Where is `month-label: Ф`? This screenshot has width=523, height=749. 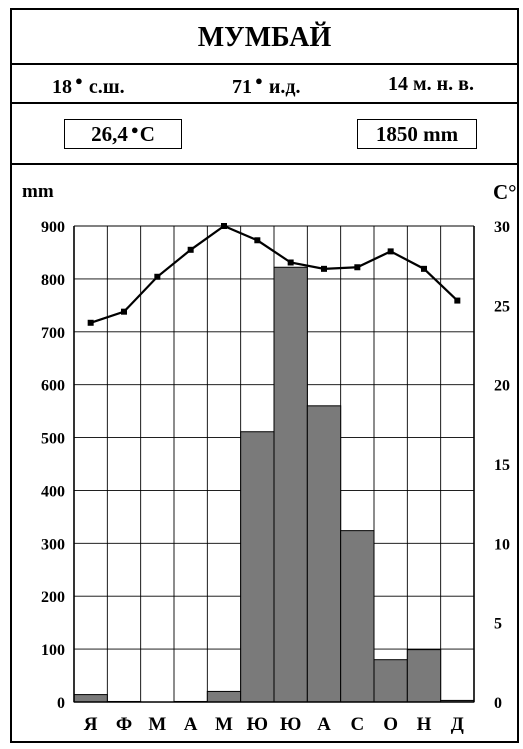
month-label: Ф is located at coordinates (124, 724).